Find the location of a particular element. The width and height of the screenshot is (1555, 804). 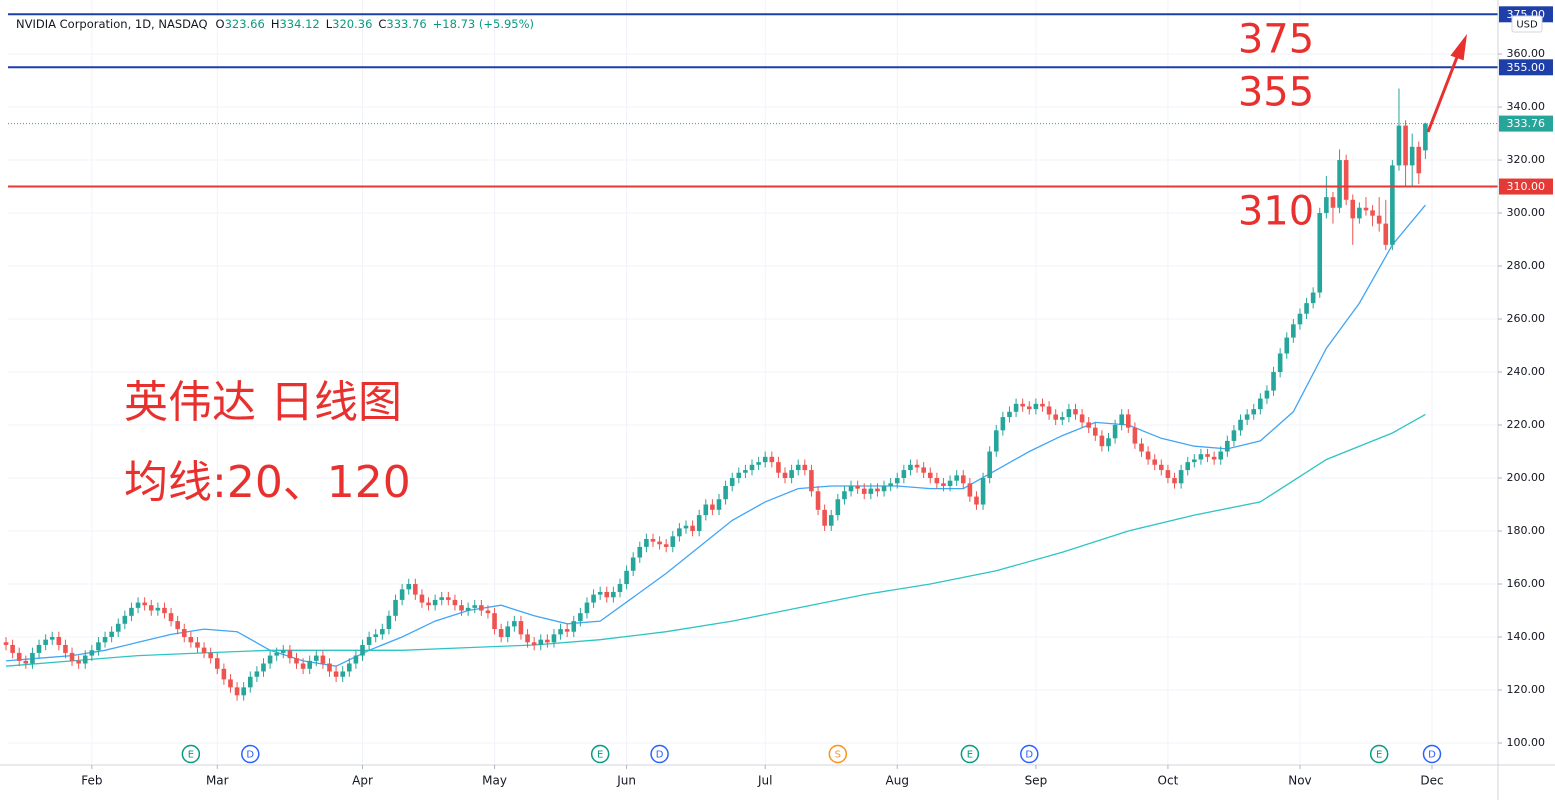

y-tick-label: 300.00 is located at coordinates (1526, 212).